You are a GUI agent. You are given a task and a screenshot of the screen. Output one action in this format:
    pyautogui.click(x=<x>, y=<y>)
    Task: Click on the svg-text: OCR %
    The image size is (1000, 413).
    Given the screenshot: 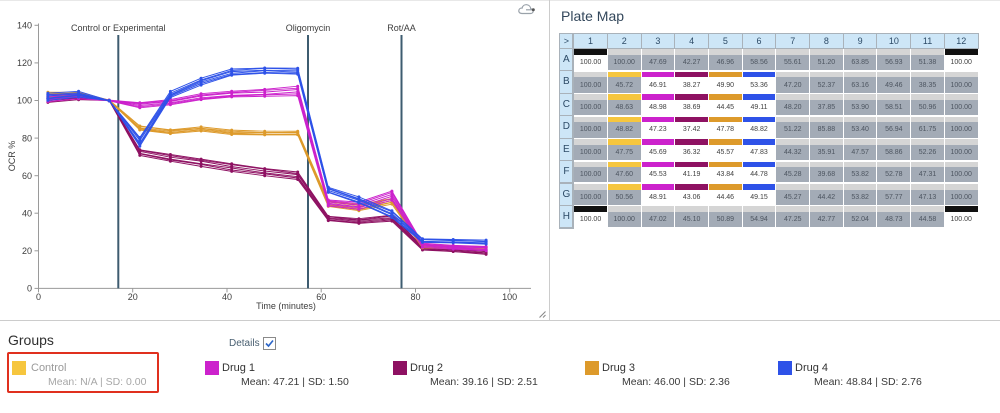 What is the action you would take?
    pyautogui.click(x=12, y=156)
    